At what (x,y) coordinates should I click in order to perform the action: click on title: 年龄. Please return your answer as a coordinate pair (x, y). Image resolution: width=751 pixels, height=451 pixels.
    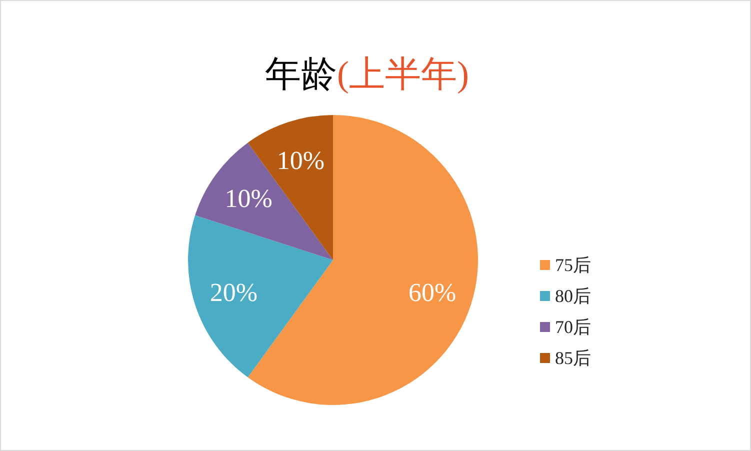
    Looking at the image, I should click on (301, 74).